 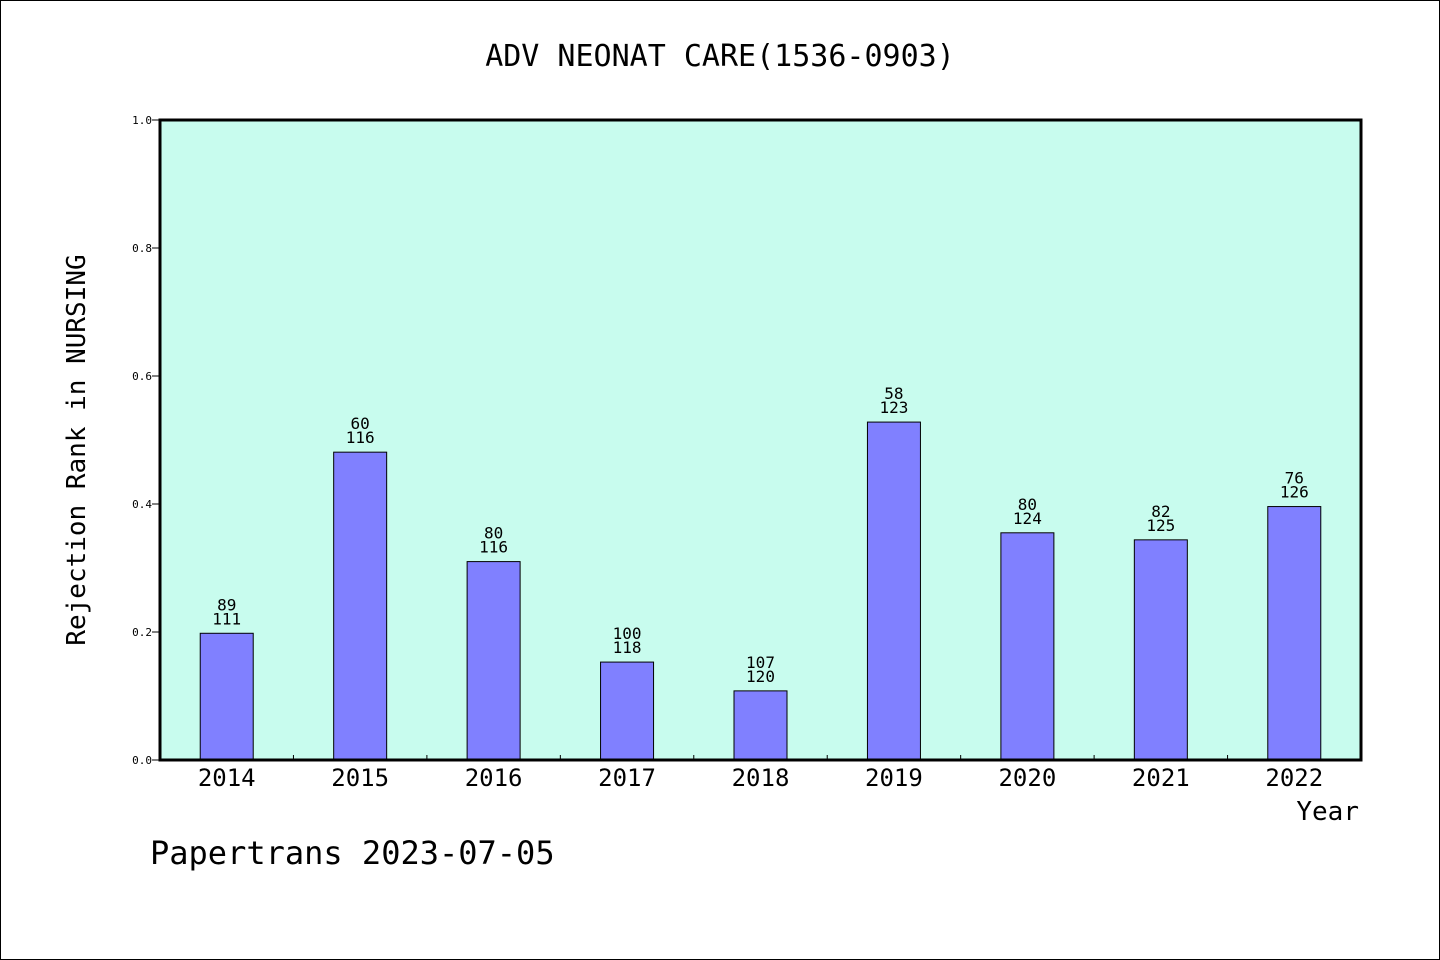 I want to click on bar-total-label: 111, so click(x=226, y=618).